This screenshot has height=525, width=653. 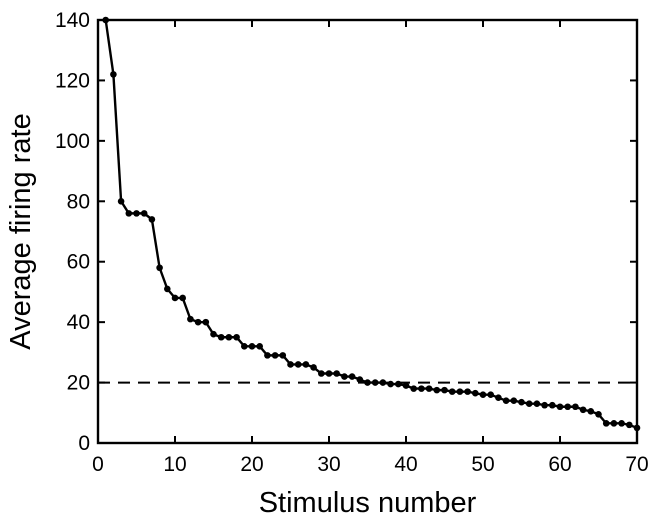 I want to click on y-tick-label: 60, so click(x=78, y=262).